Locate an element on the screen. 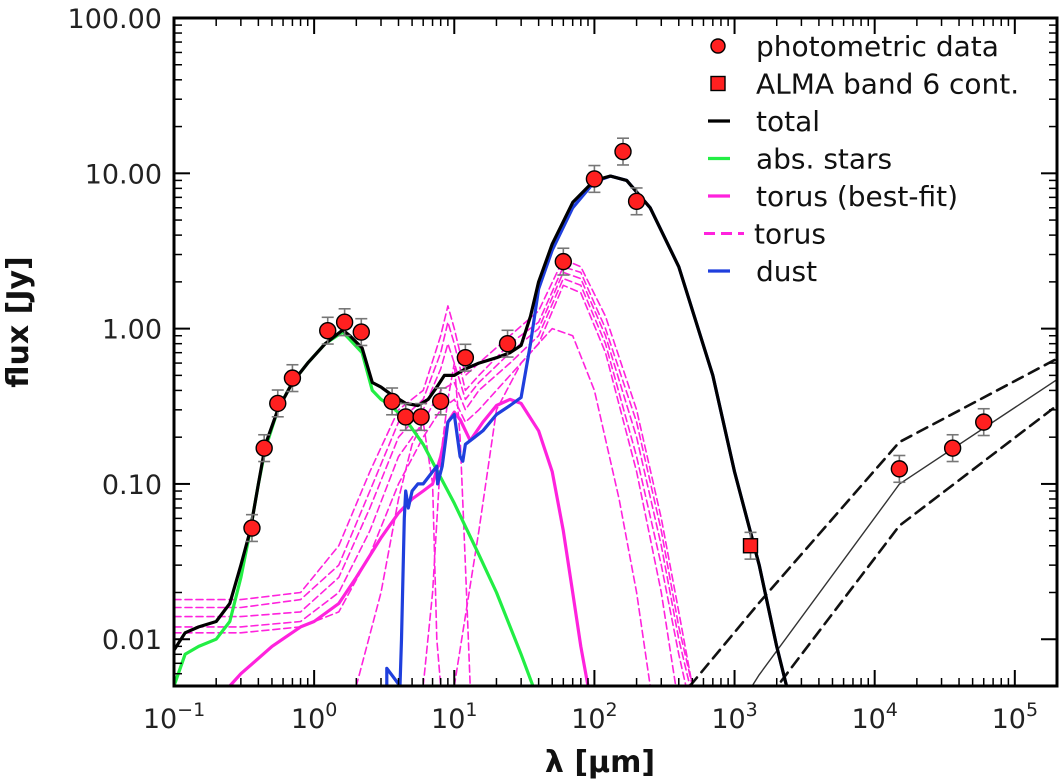 The image size is (1063, 782). x-tick-label: 10² is located at coordinates (594, 717).